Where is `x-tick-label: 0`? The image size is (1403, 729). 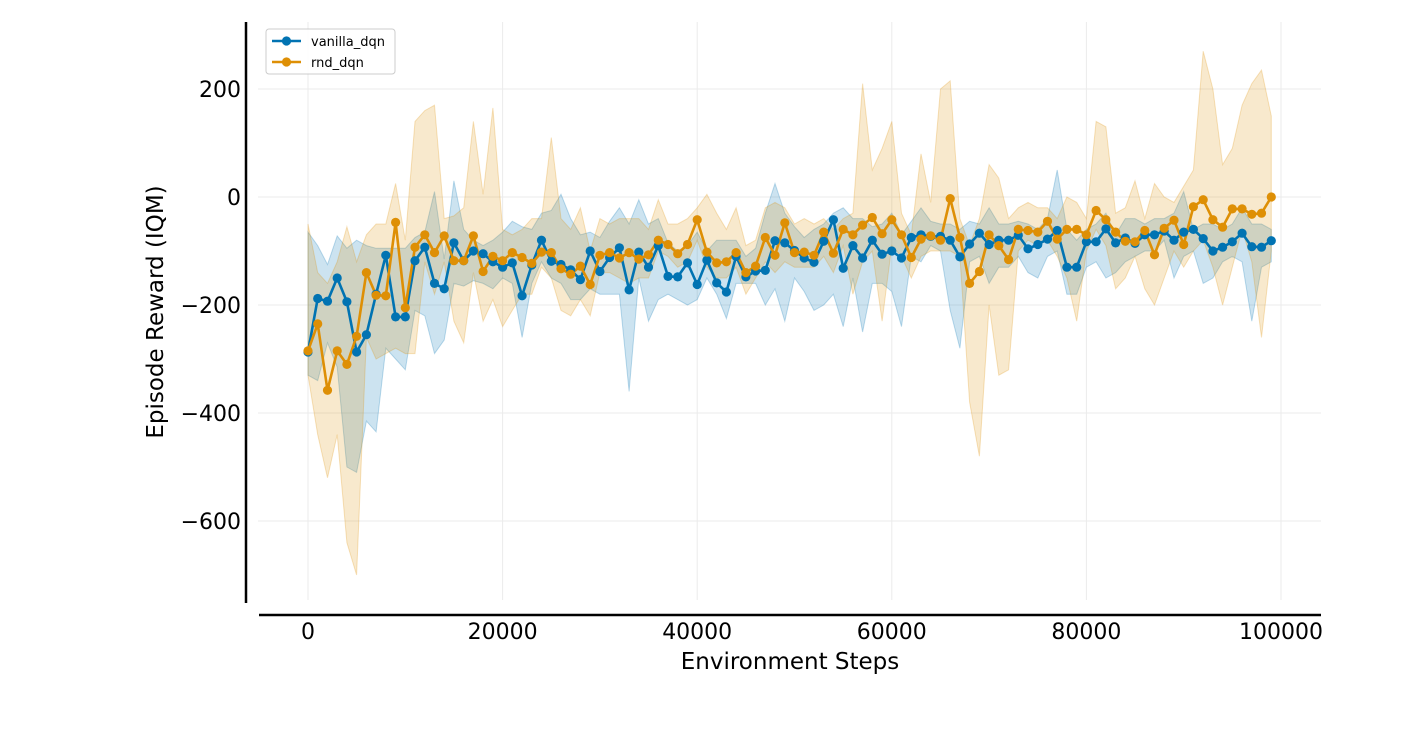 x-tick-label: 0 is located at coordinates (308, 632).